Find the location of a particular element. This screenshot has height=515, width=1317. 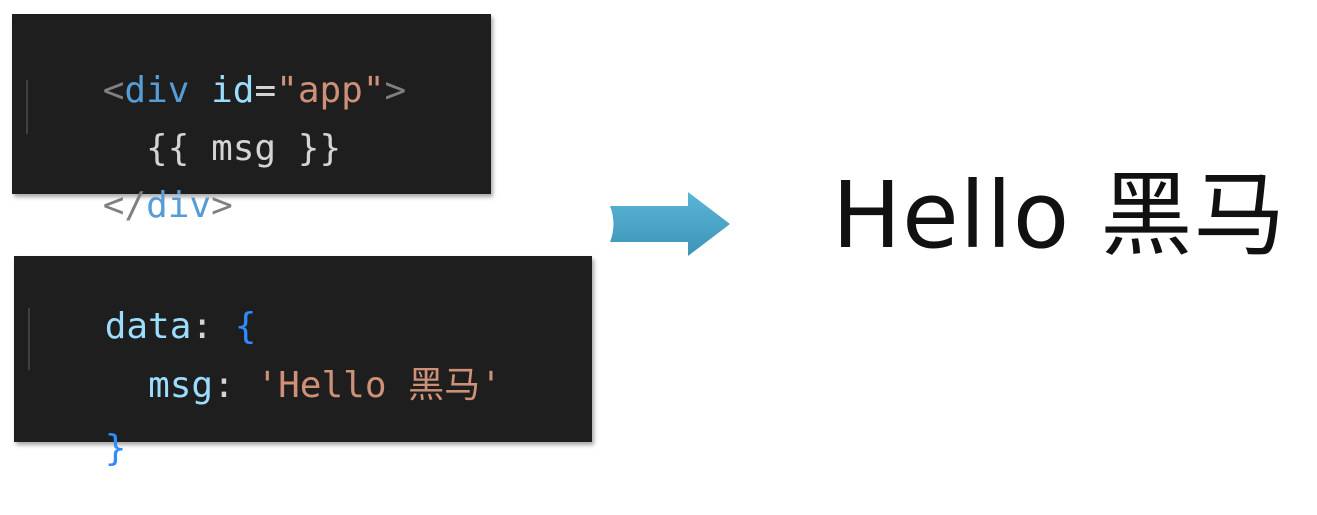

code-line-data-close: } is located at coordinates (72, 426).